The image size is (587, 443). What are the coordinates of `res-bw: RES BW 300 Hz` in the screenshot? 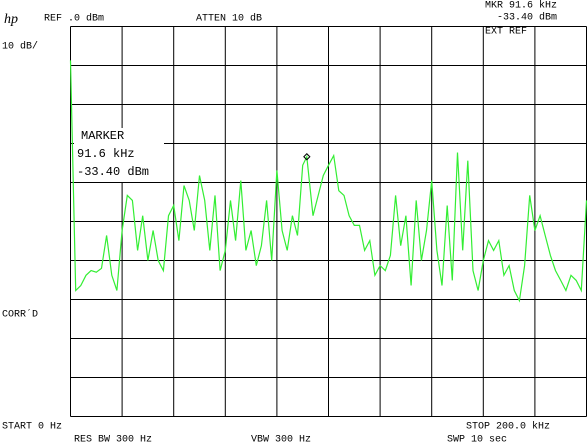 It's located at (113, 439).